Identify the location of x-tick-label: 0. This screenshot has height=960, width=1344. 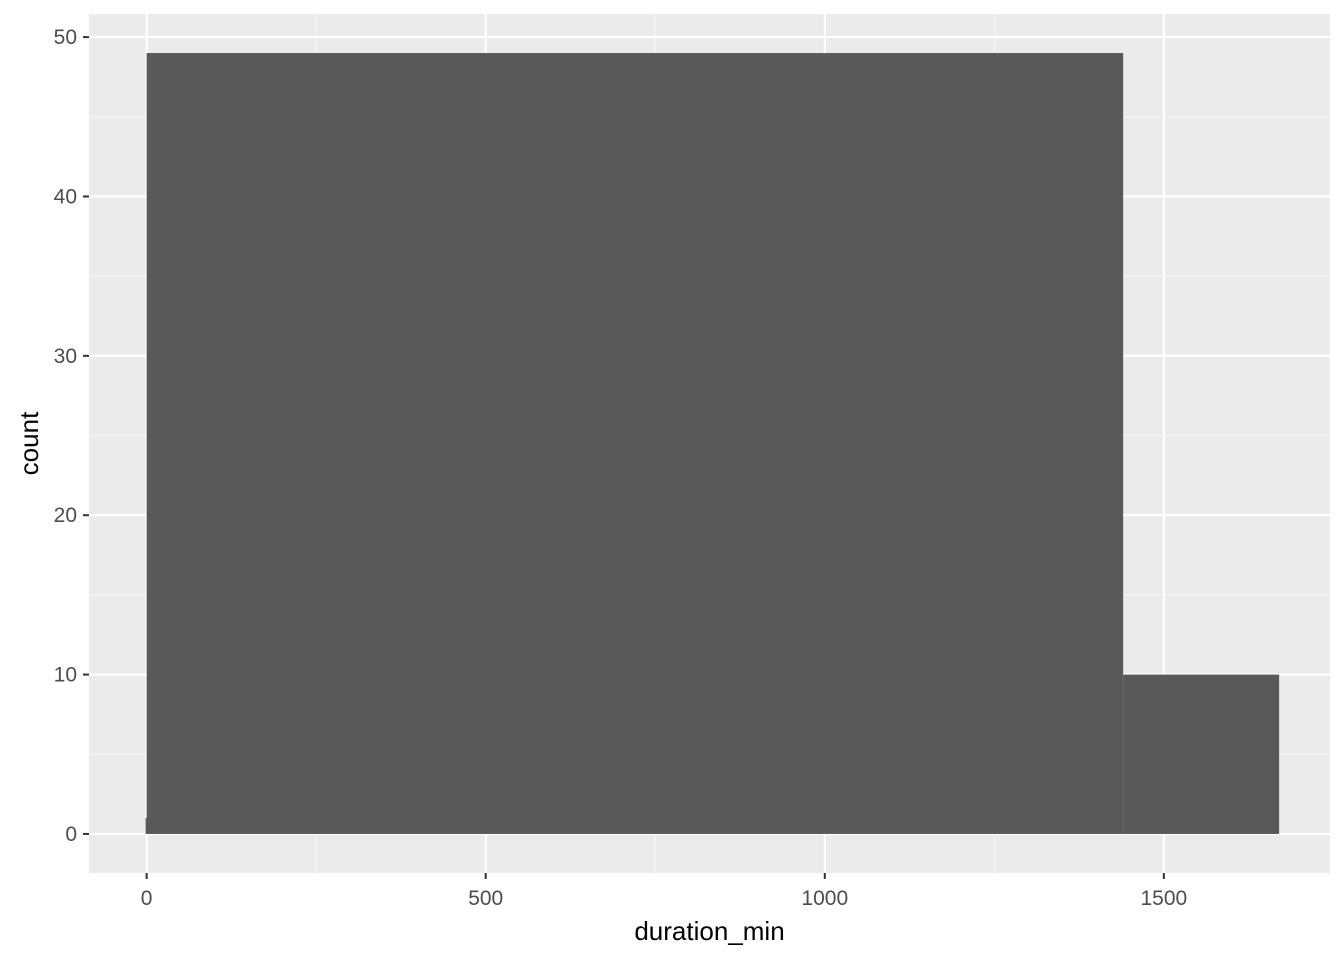
(147, 898).